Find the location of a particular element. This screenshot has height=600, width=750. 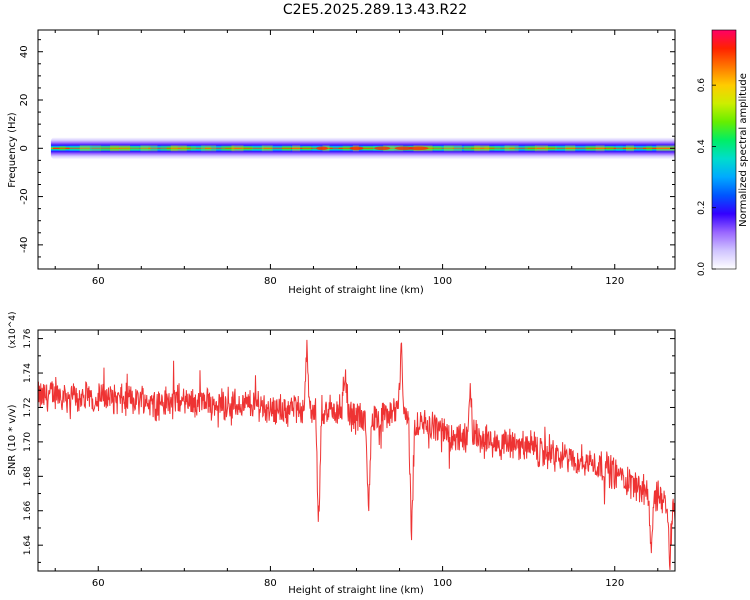

snr-x-tick-label: 60 is located at coordinates (98, 583).